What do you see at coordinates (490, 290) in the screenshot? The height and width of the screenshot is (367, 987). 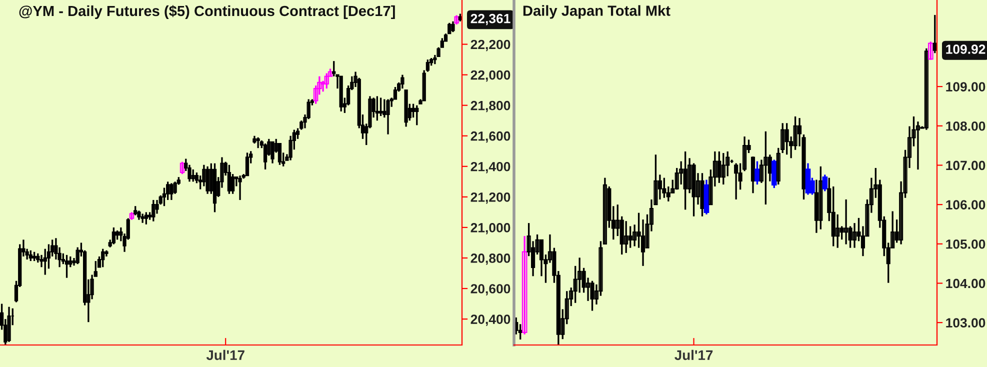 I see `y-tick-label: 20,600` at bounding box center [490, 290].